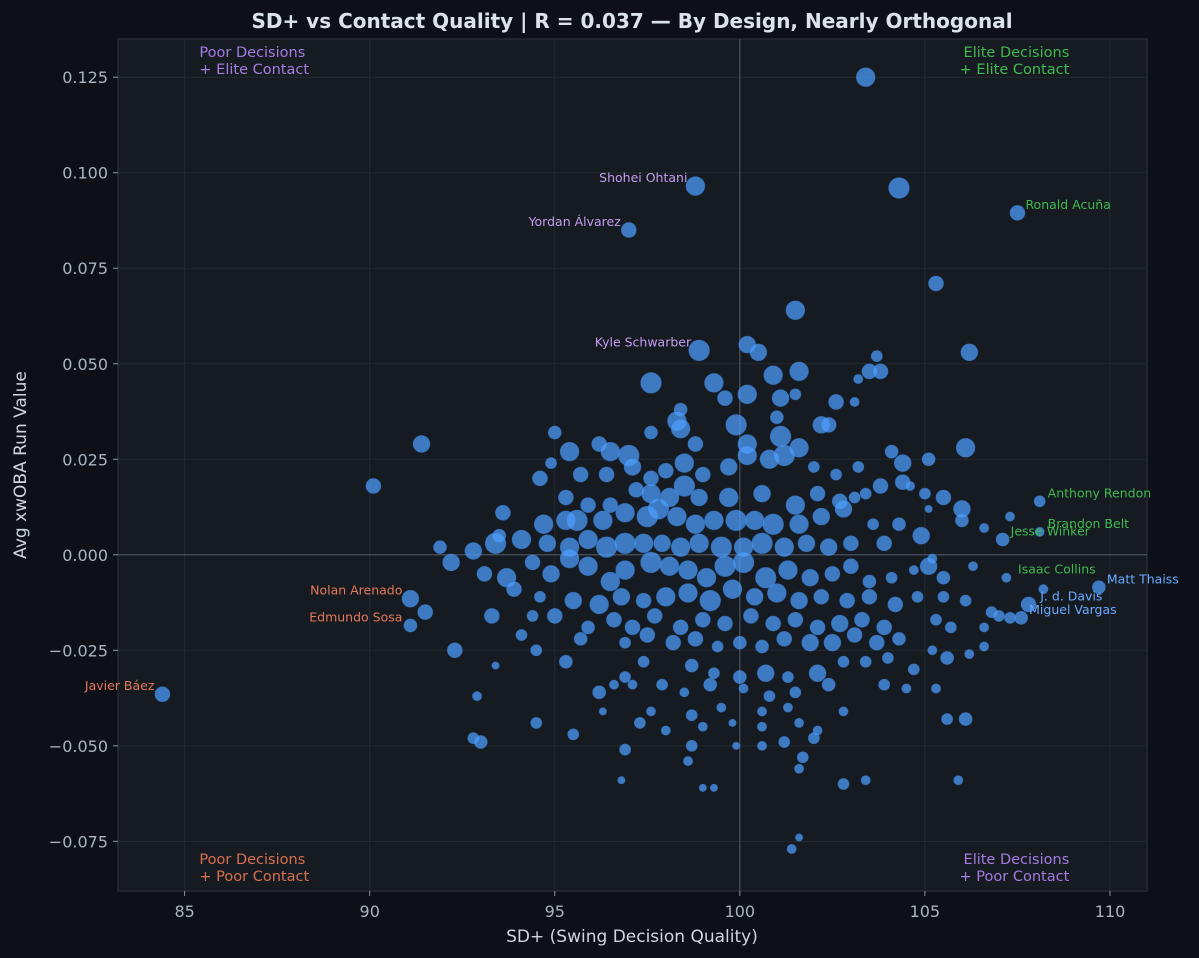  What do you see at coordinates (184, 911) in the screenshot?
I see `x-tick-label: 85` at bounding box center [184, 911].